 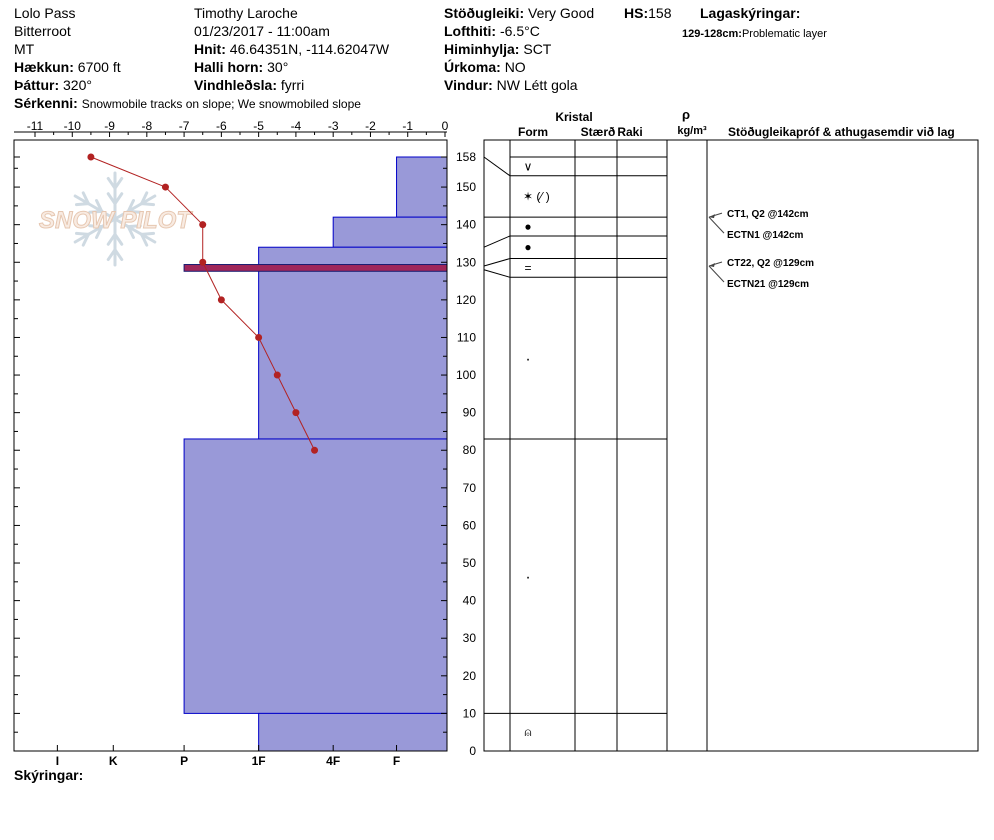 What do you see at coordinates (527, 247) in the screenshot?
I see `grain-form: ●` at bounding box center [527, 247].